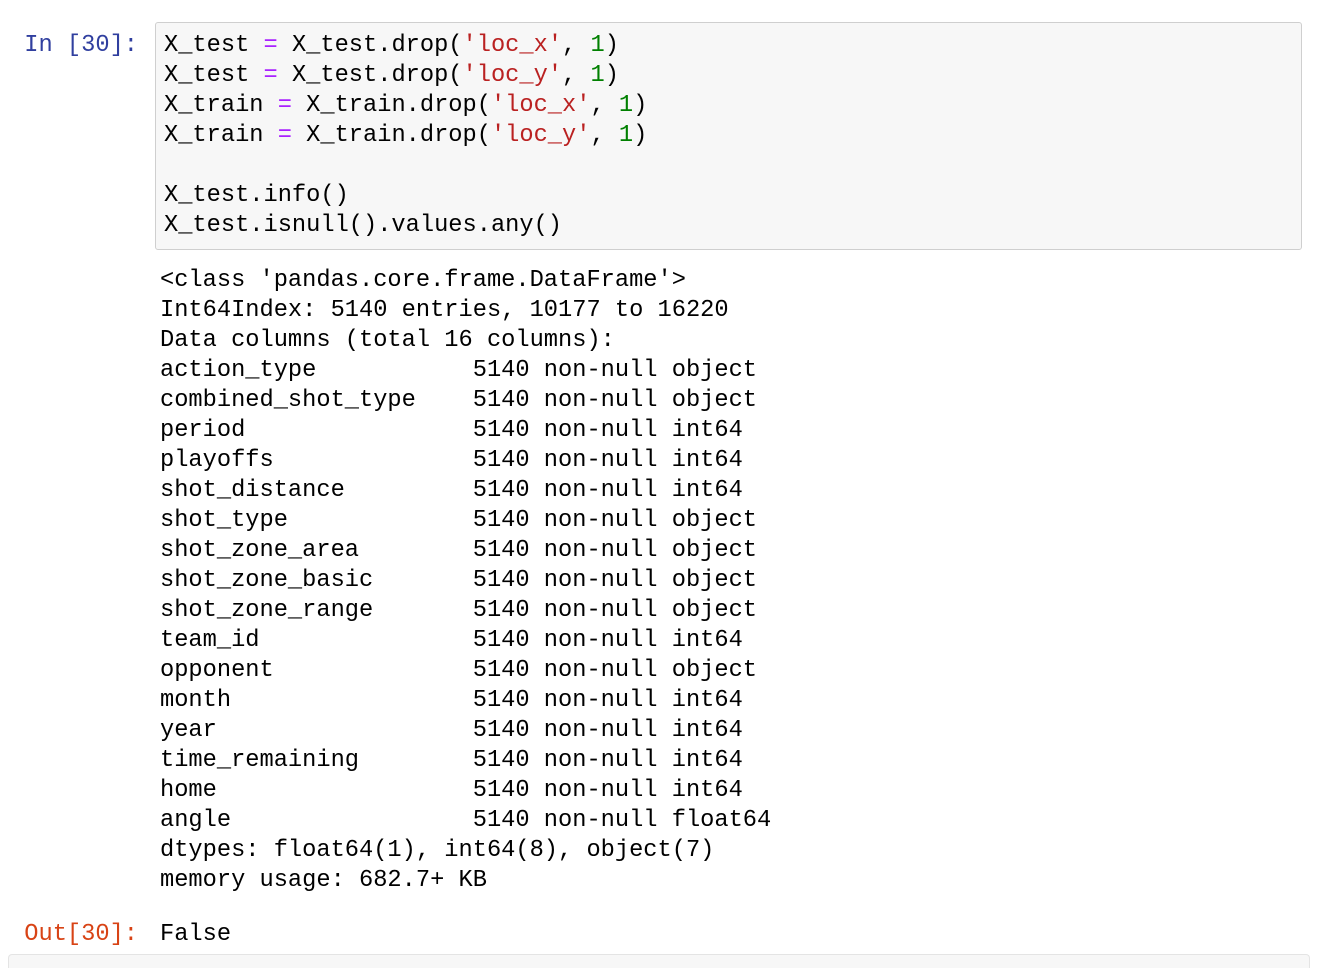 The image size is (1318, 968). What do you see at coordinates (659, 961) in the screenshot?
I see `next-cell-top-edge` at bounding box center [659, 961].